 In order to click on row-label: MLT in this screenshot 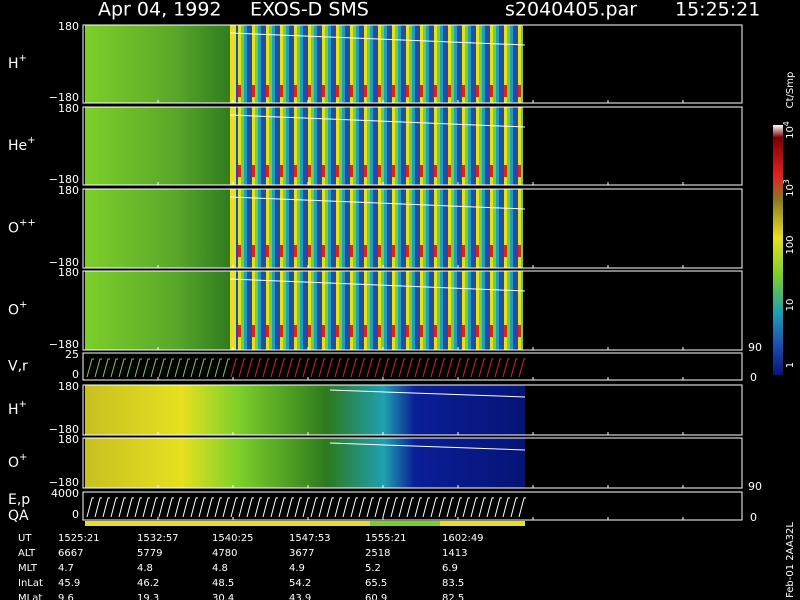, I will do `click(28, 568)`.